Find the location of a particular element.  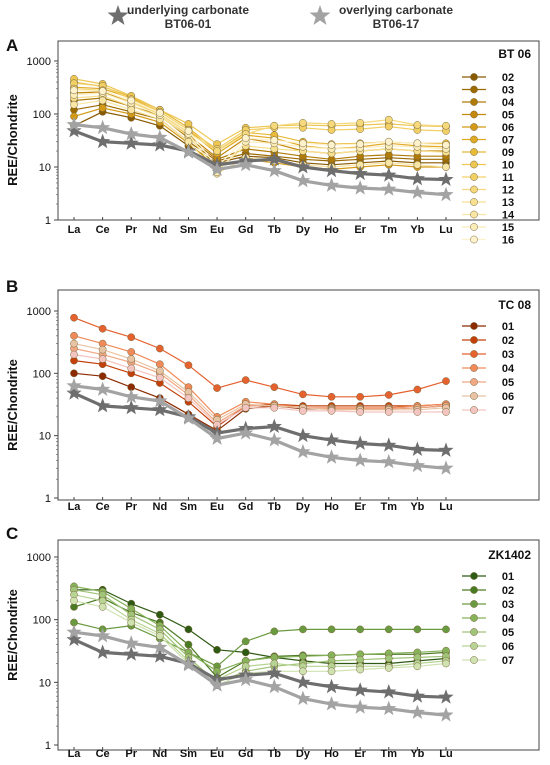

panel-b-point-06-ce is located at coordinates (102, 349).